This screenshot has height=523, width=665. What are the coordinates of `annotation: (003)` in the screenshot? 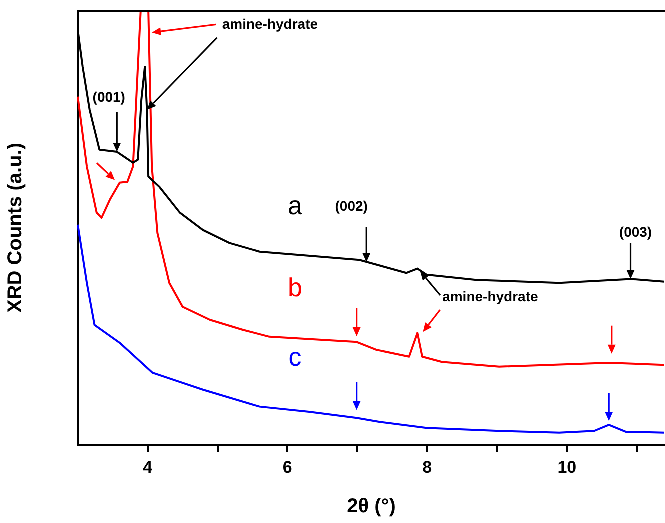 It's located at (635, 232).